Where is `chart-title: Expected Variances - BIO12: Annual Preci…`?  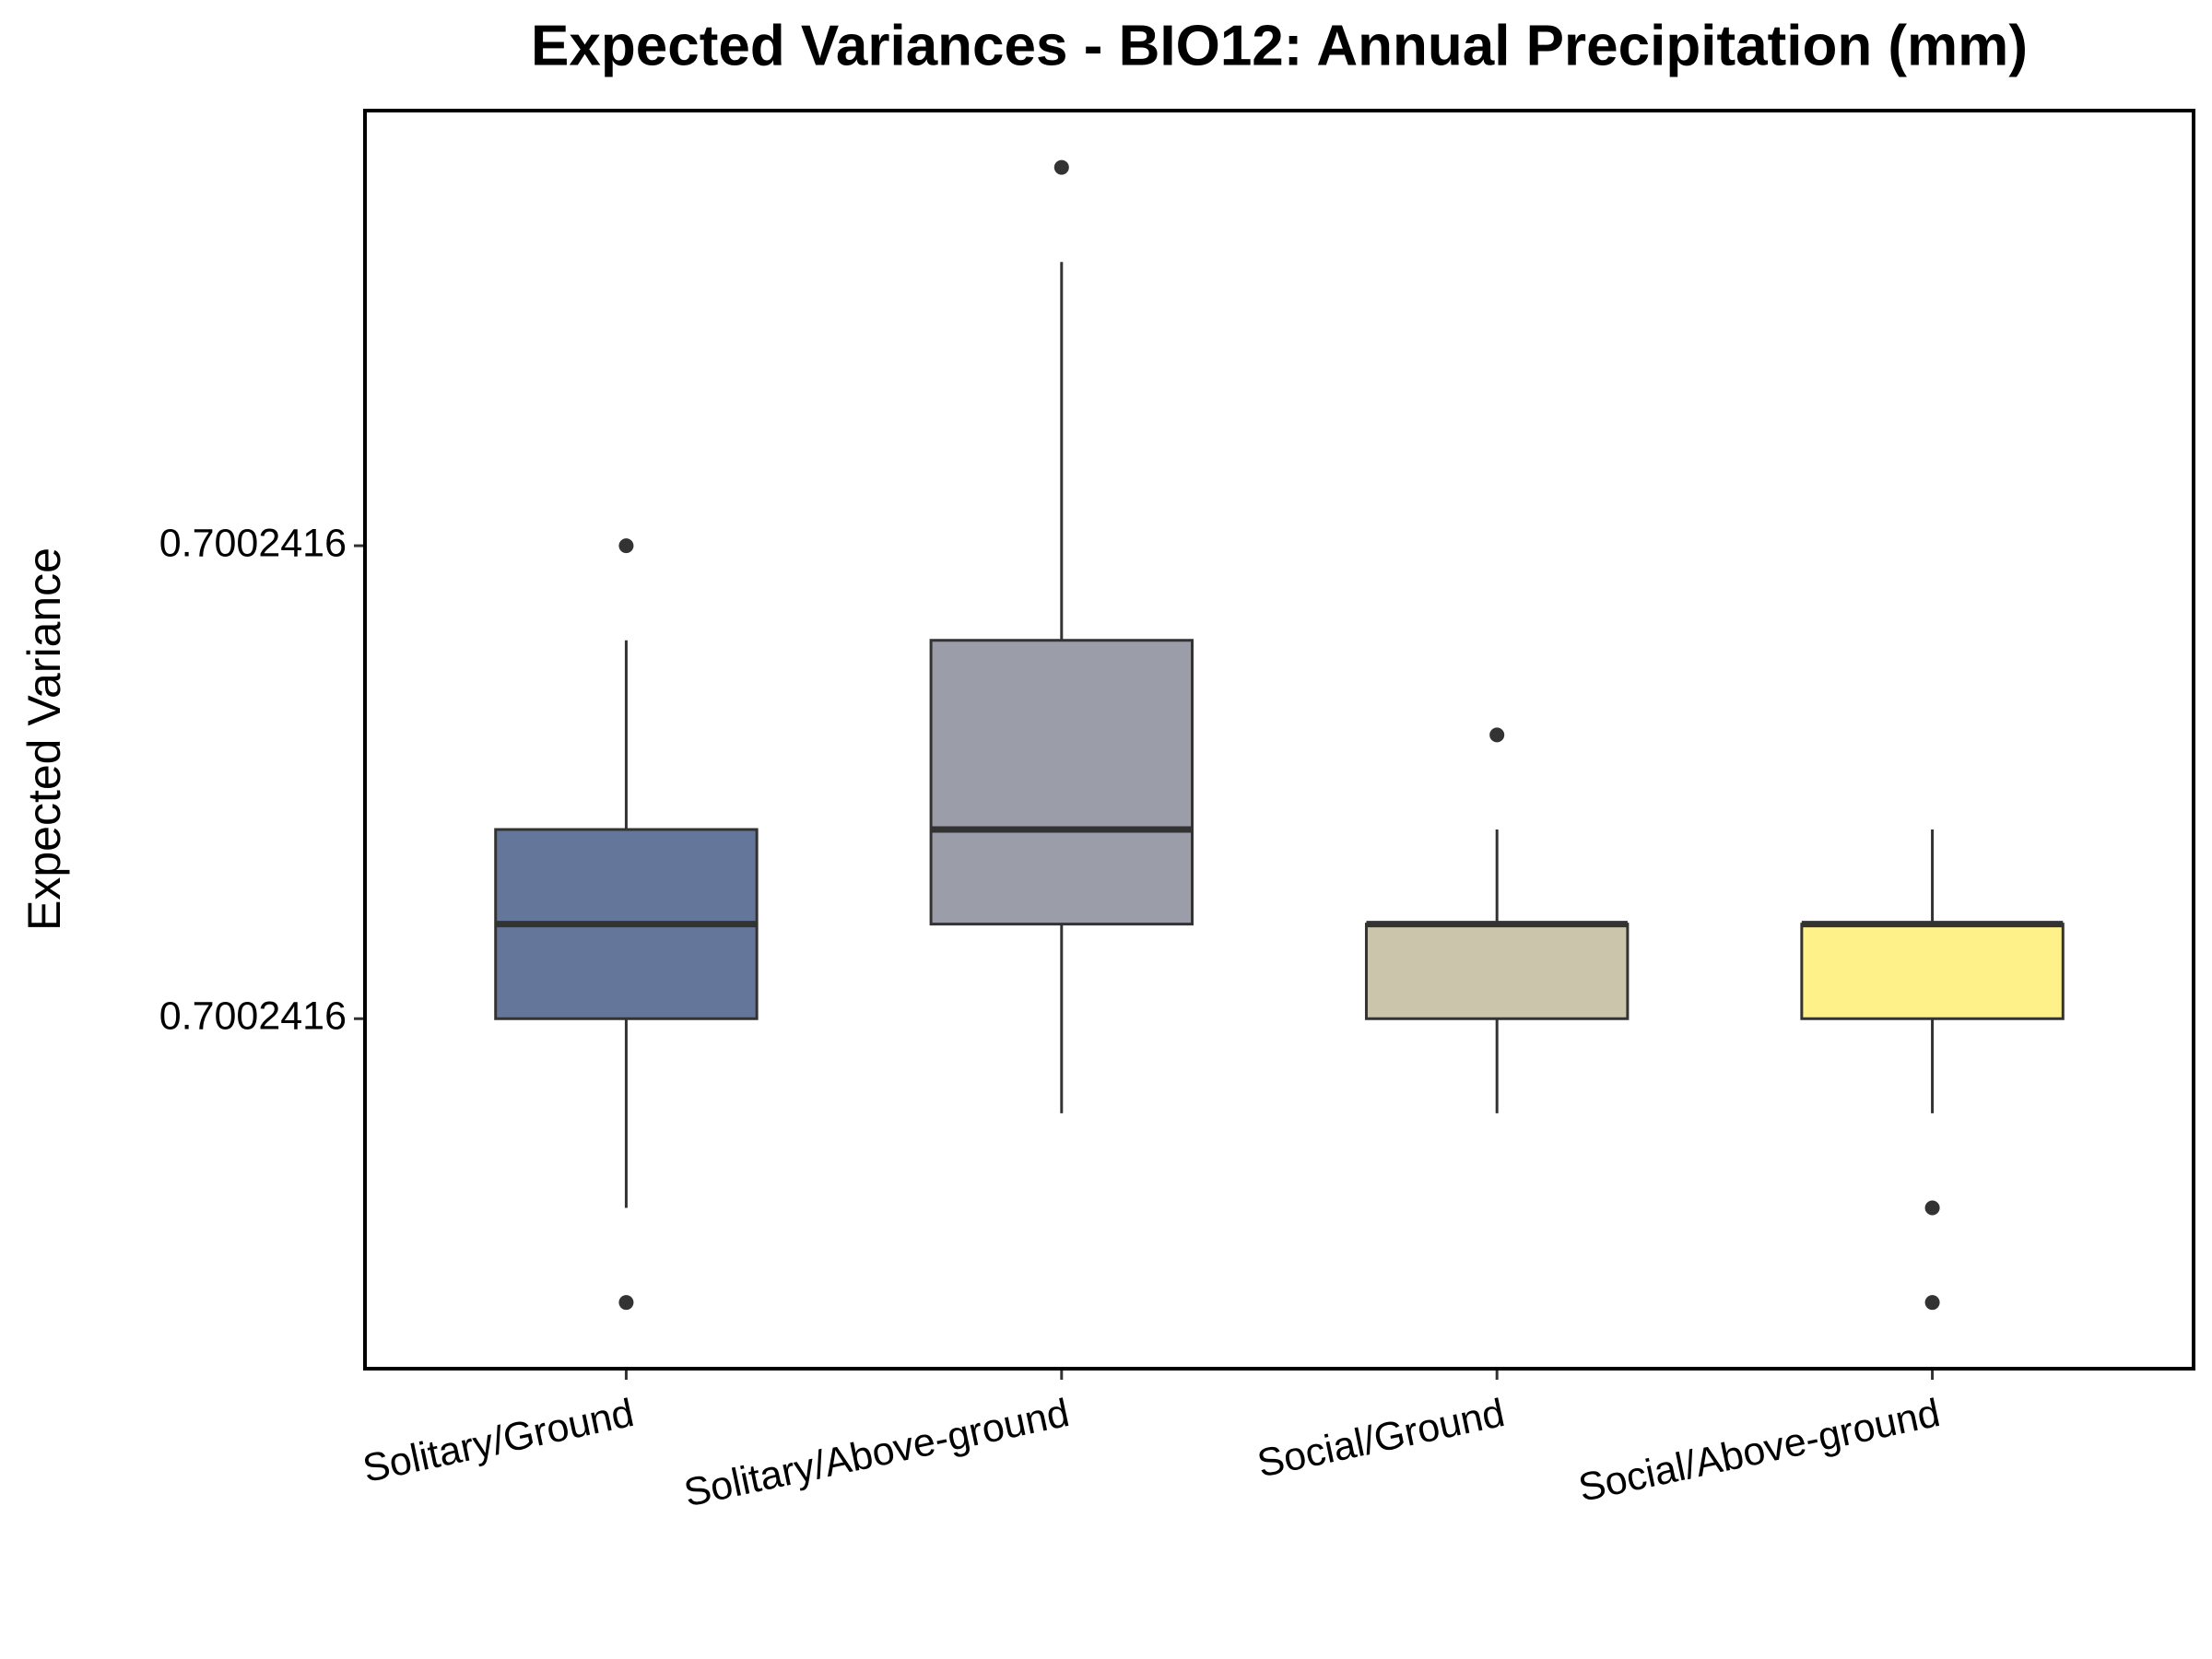 chart-title: Expected Variances - BIO12: Annual Preci… is located at coordinates (1279, 45).